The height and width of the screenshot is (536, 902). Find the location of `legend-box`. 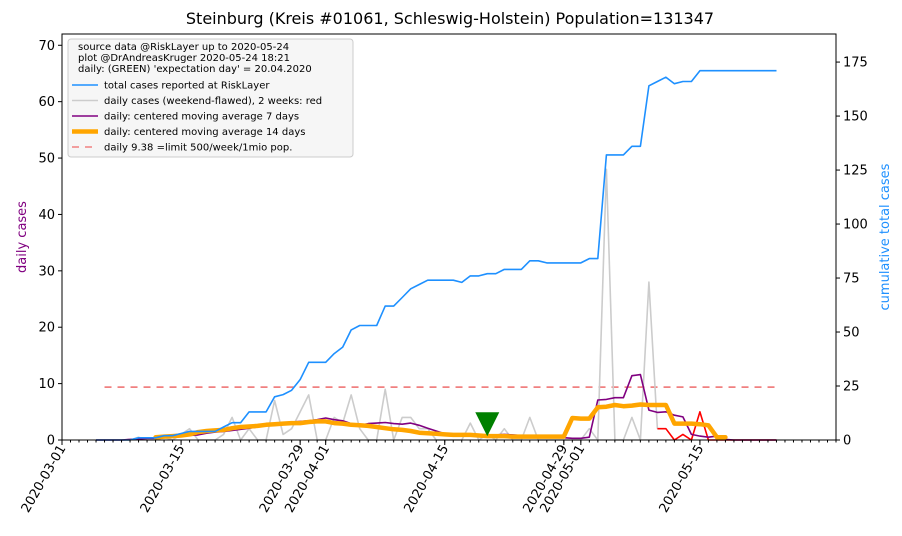

legend-box is located at coordinates (210, 98).